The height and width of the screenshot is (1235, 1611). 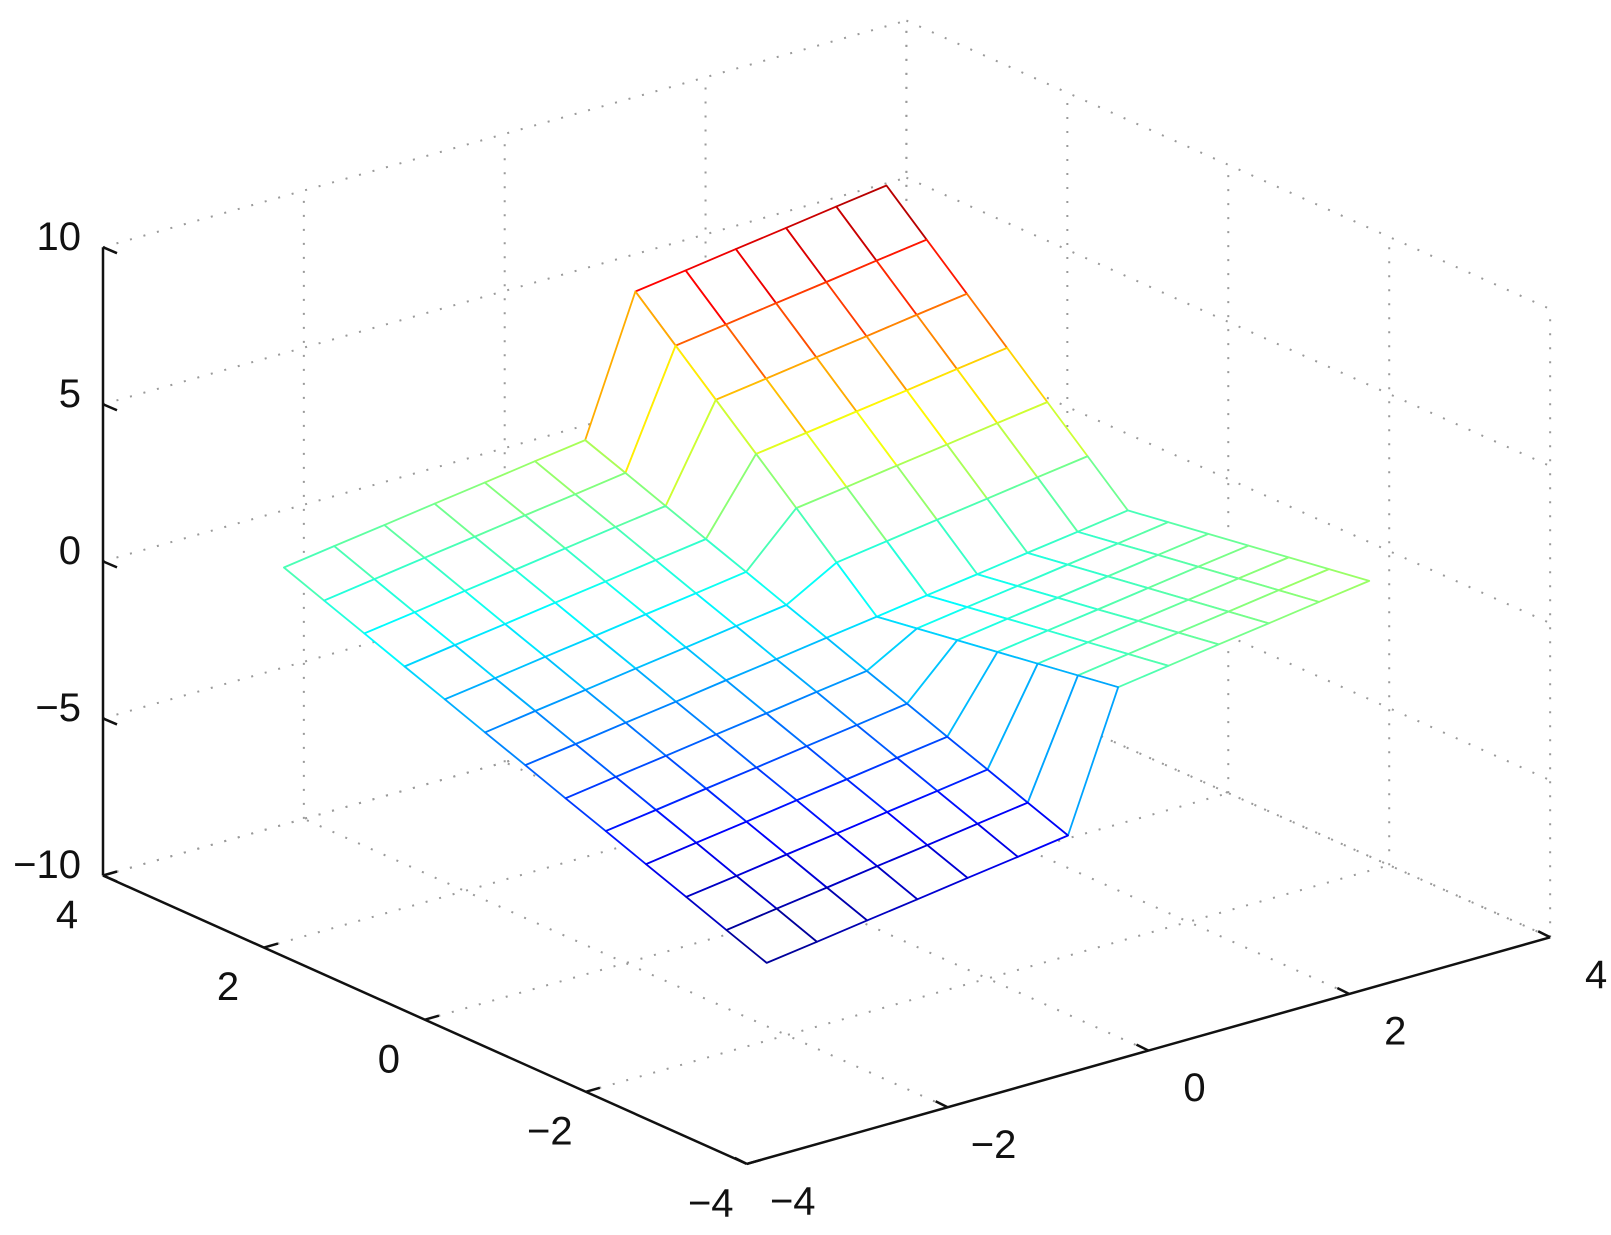 I want to click on y-tick-label: −2, so click(x=550, y=1131).